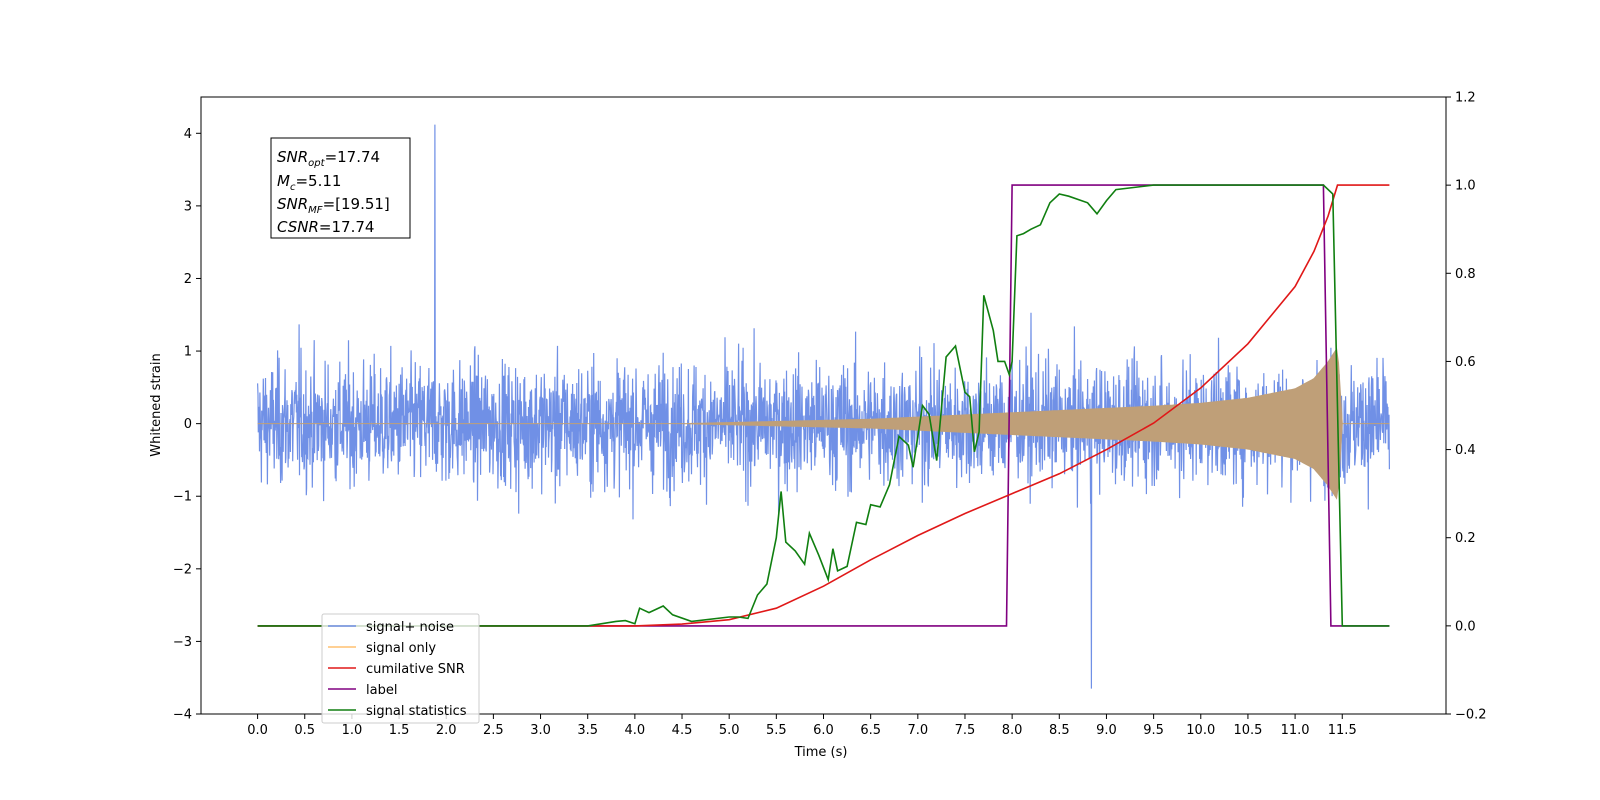  Describe the element at coordinates (776, 730) in the screenshot. I see `x-tick-label: 5.5` at that location.